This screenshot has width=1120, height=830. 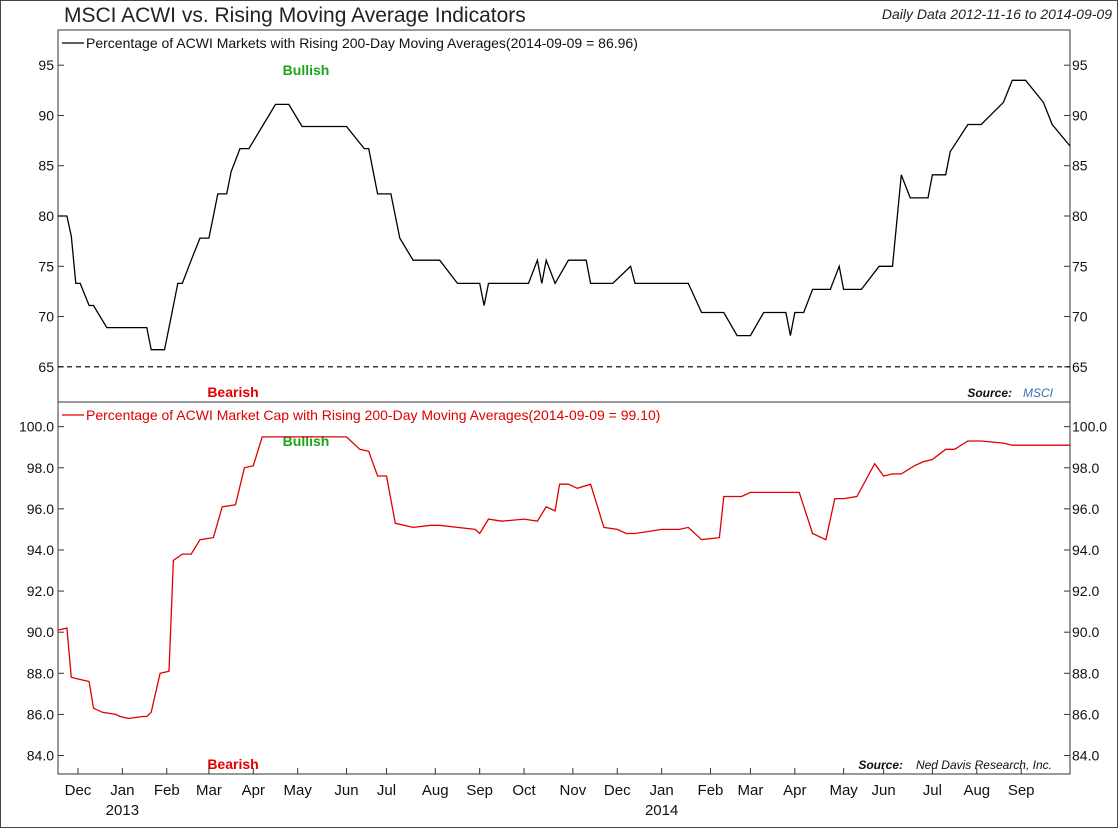 What do you see at coordinates (306, 441) in the screenshot?
I see `bullish-label-bottom: Bullish` at bounding box center [306, 441].